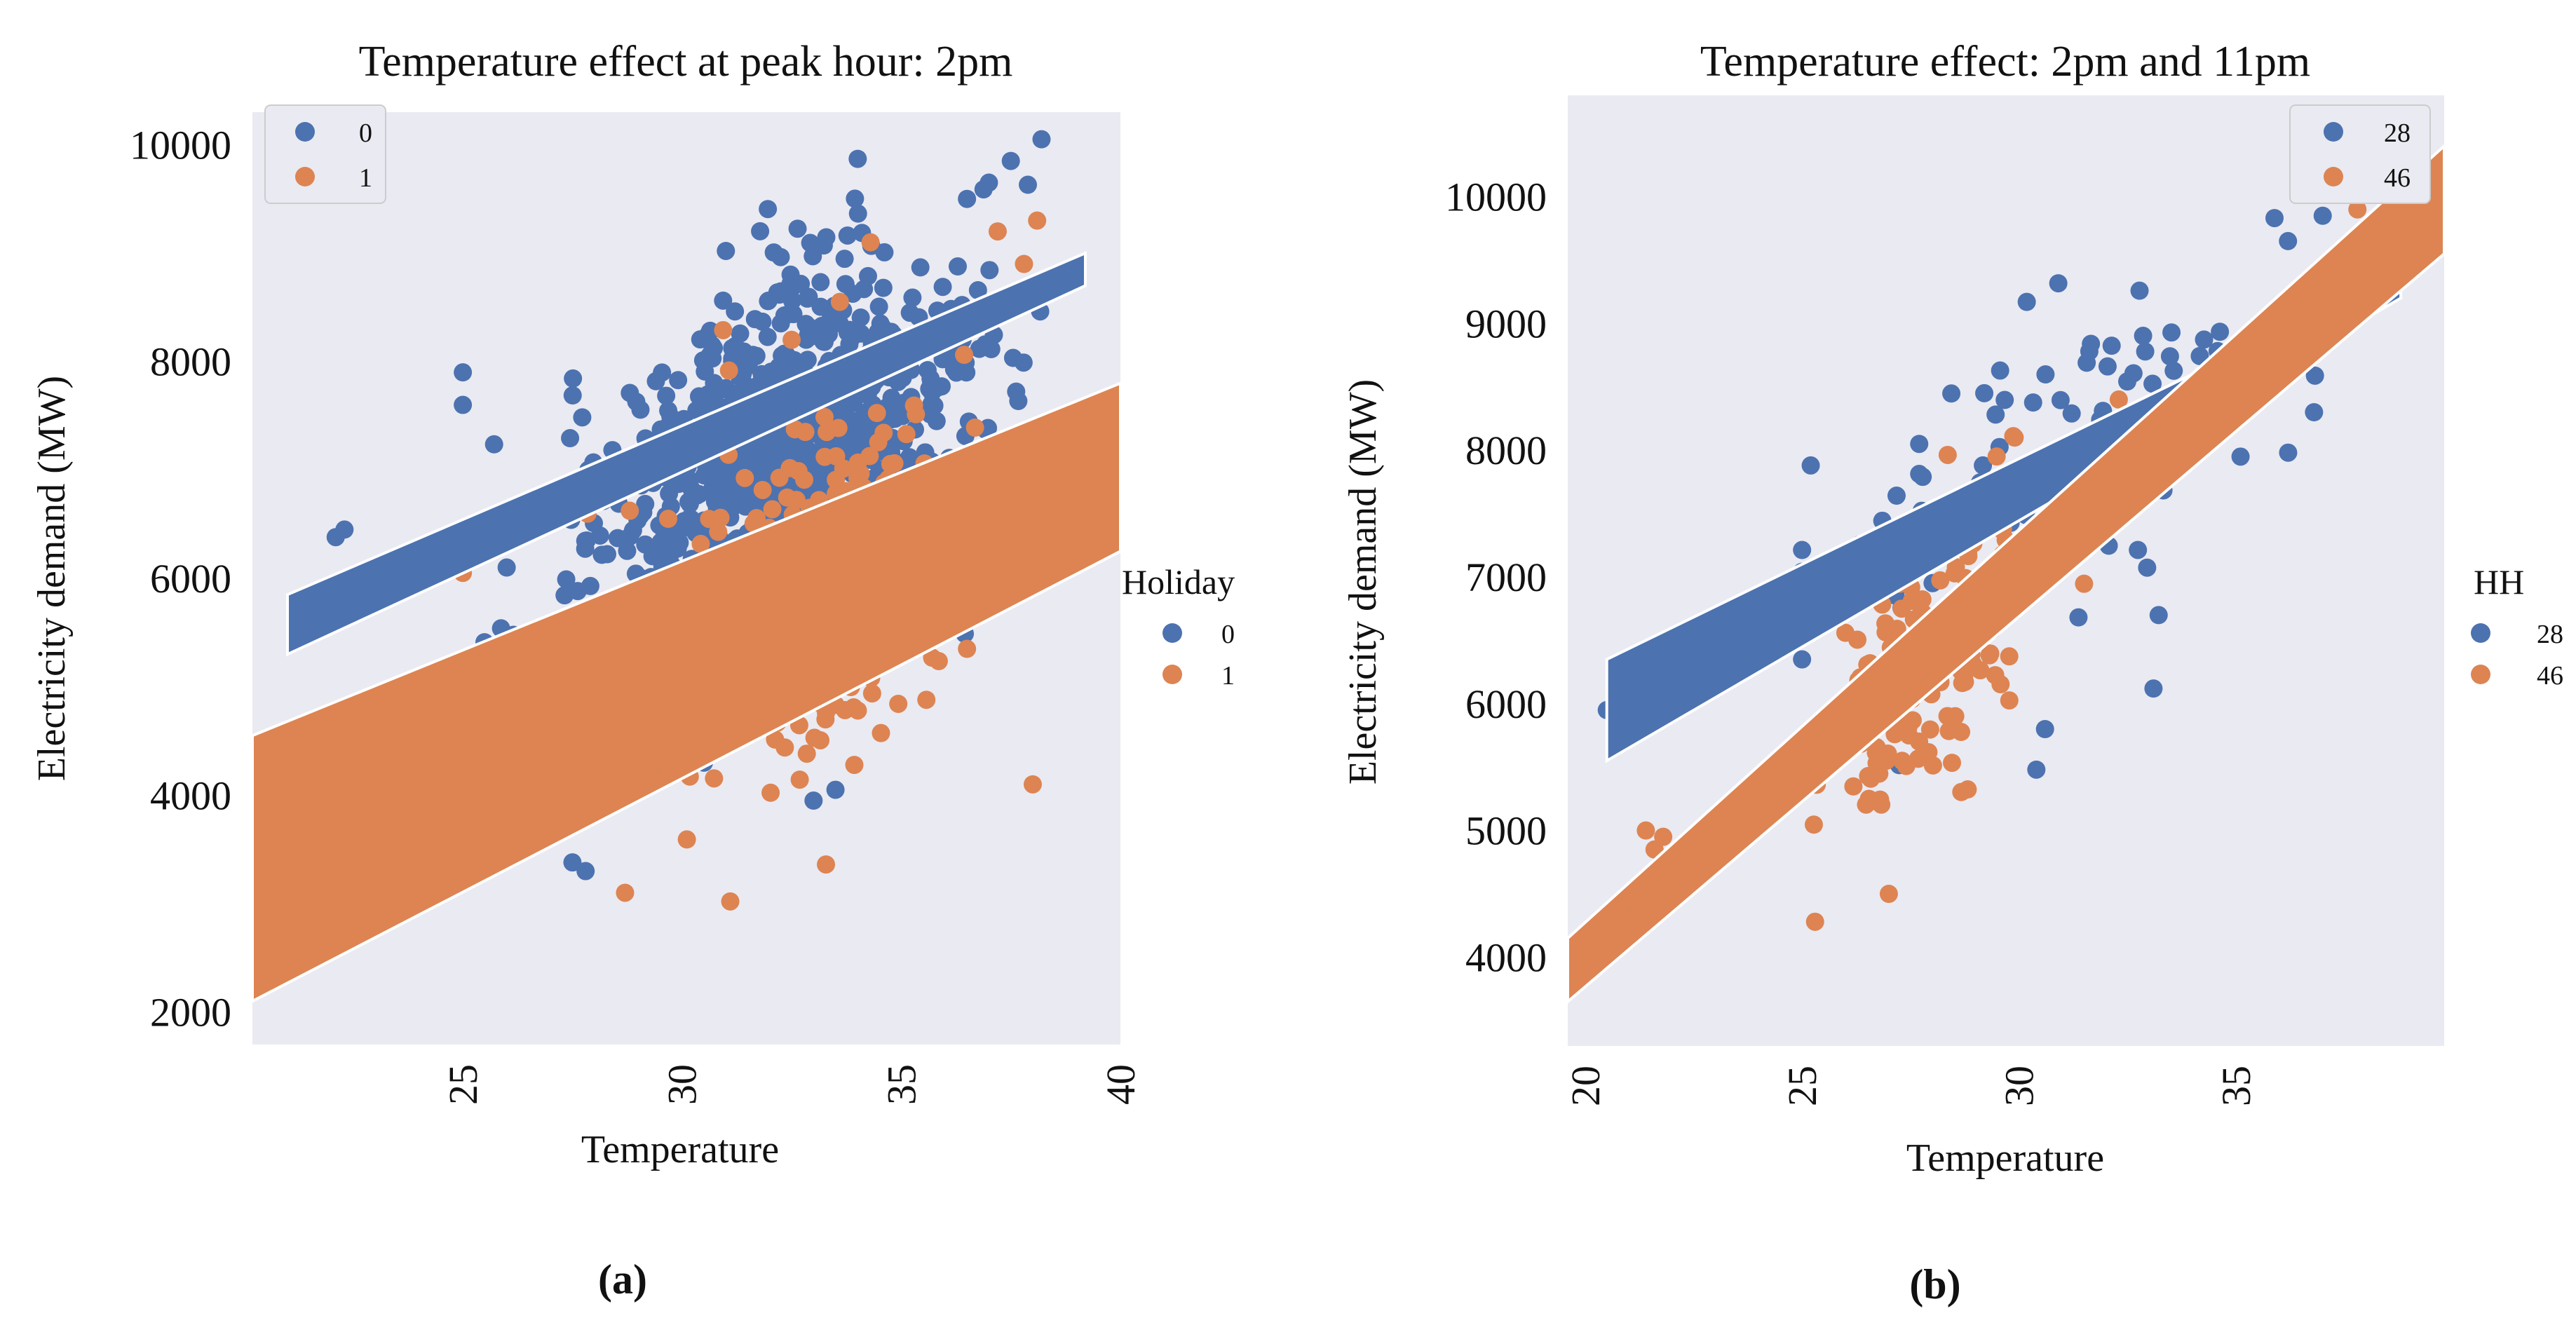 This screenshot has height=1339, width=2576. What do you see at coordinates (680, 1149) in the screenshot?
I see `panel-a-x-label: Temperature` at bounding box center [680, 1149].